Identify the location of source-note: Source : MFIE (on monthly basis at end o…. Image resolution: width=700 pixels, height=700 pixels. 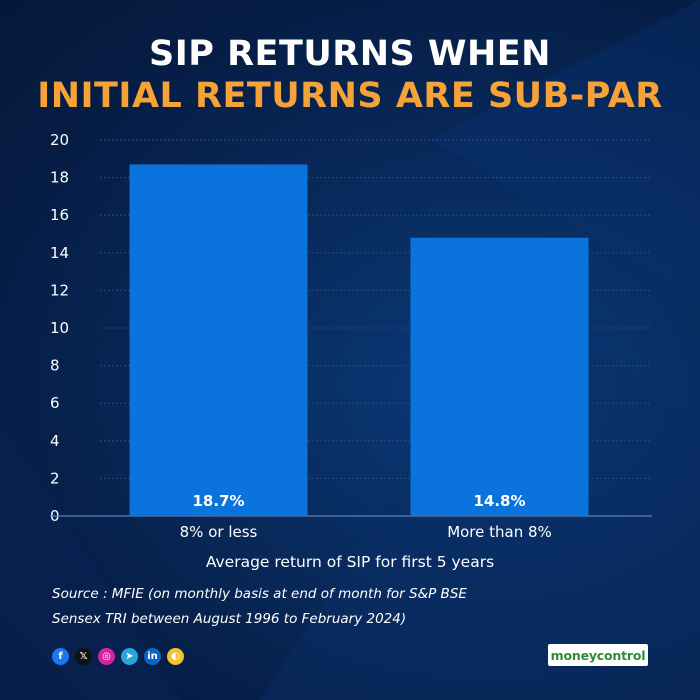
(352, 607).